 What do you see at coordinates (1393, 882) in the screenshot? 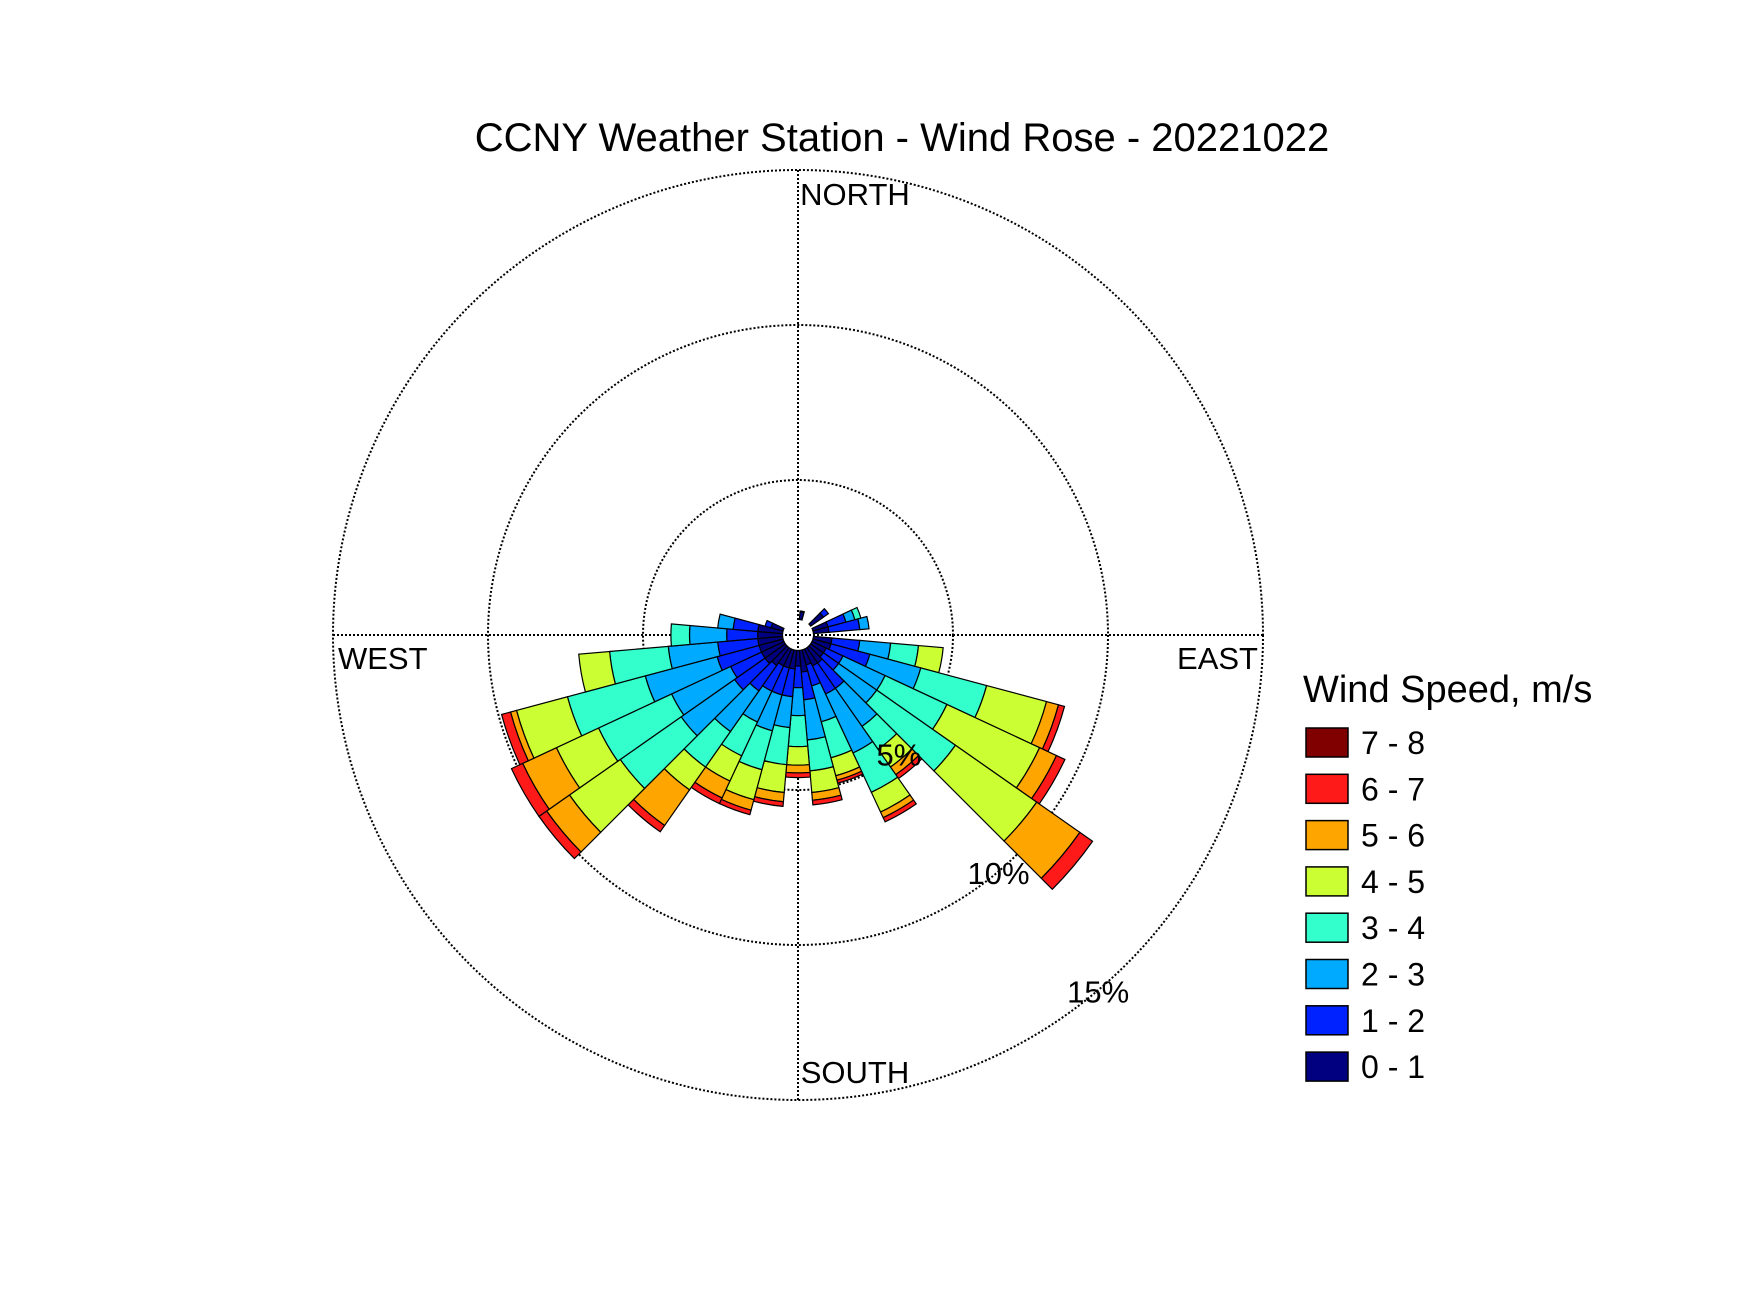
I see `legend-label-4: 4 - 5` at bounding box center [1393, 882].